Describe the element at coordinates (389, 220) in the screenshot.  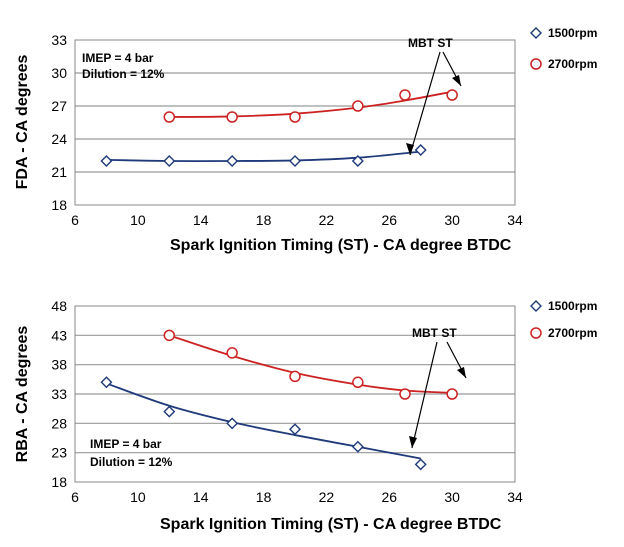
I see `fda-x-tick-label: 26` at that location.